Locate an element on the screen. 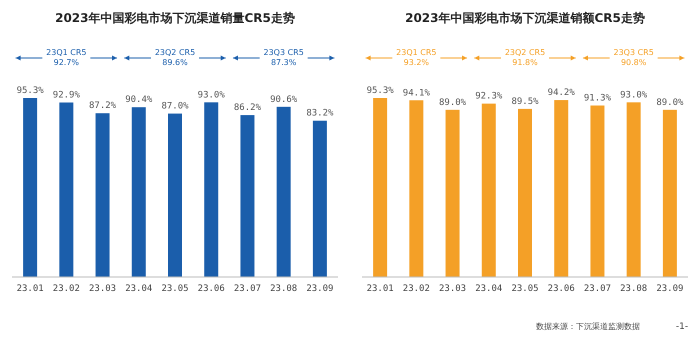  data-label: 87.0% is located at coordinates (175, 107).